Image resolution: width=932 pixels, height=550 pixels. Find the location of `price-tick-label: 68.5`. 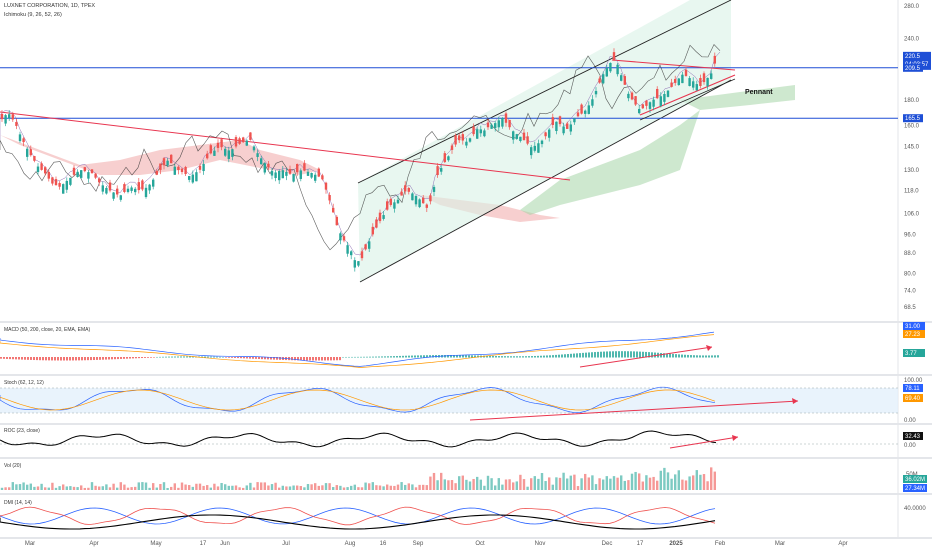

price-tick-label: 68.5 is located at coordinates (910, 308).